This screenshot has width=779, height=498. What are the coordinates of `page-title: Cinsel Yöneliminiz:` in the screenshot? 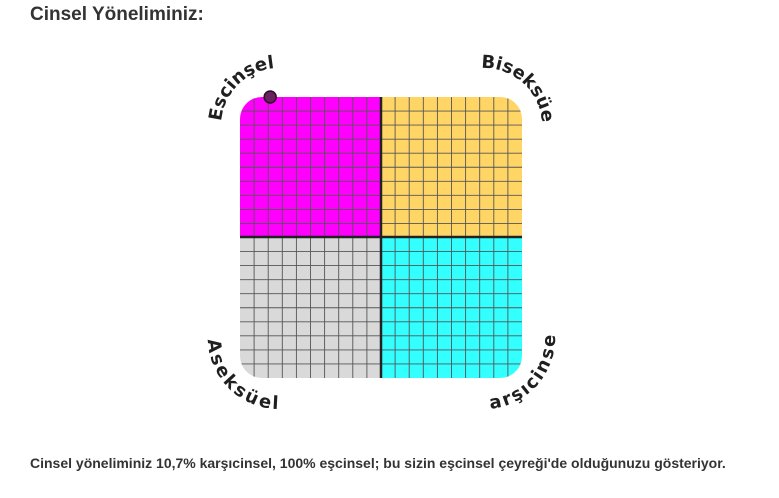 It's located at (117, 14).